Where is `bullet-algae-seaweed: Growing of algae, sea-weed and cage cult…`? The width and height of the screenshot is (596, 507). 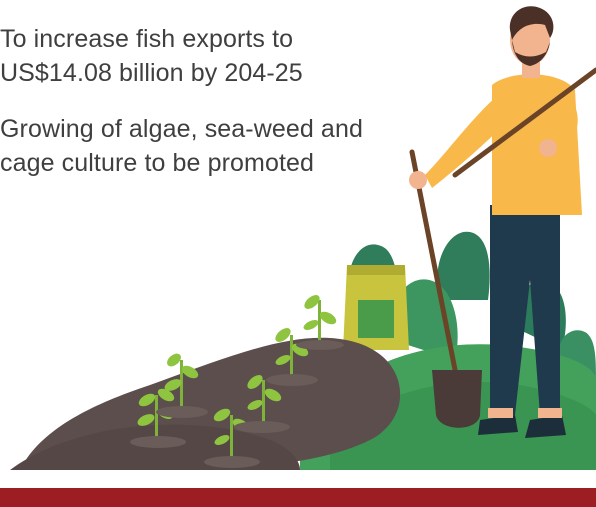 bullet-algae-seaweed: Growing of algae, sea-weed and cage cult… is located at coordinates (181, 146).